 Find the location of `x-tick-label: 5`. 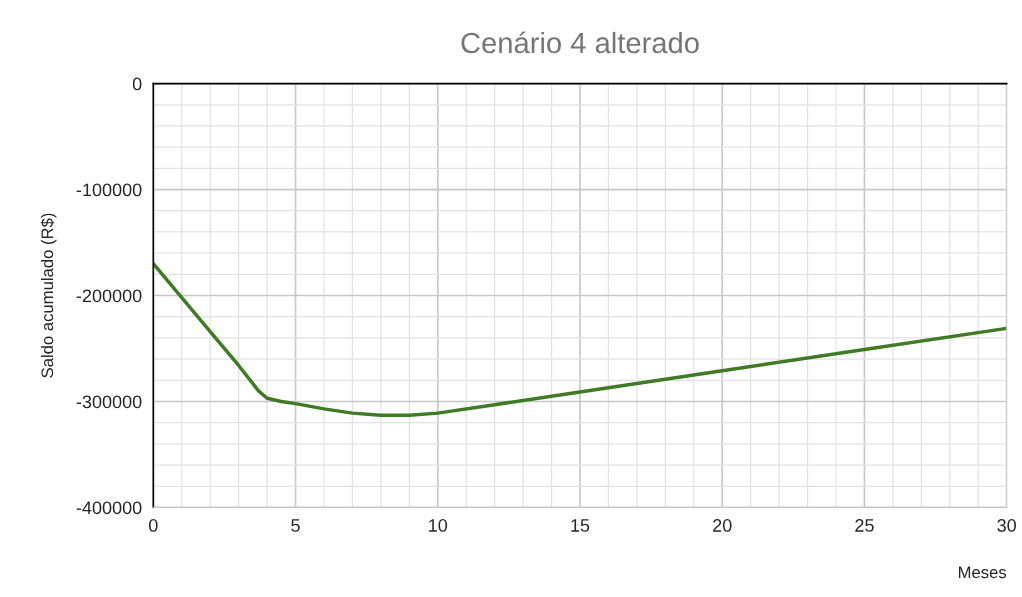

x-tick-label: 5 is located at coordinates (295, 525).